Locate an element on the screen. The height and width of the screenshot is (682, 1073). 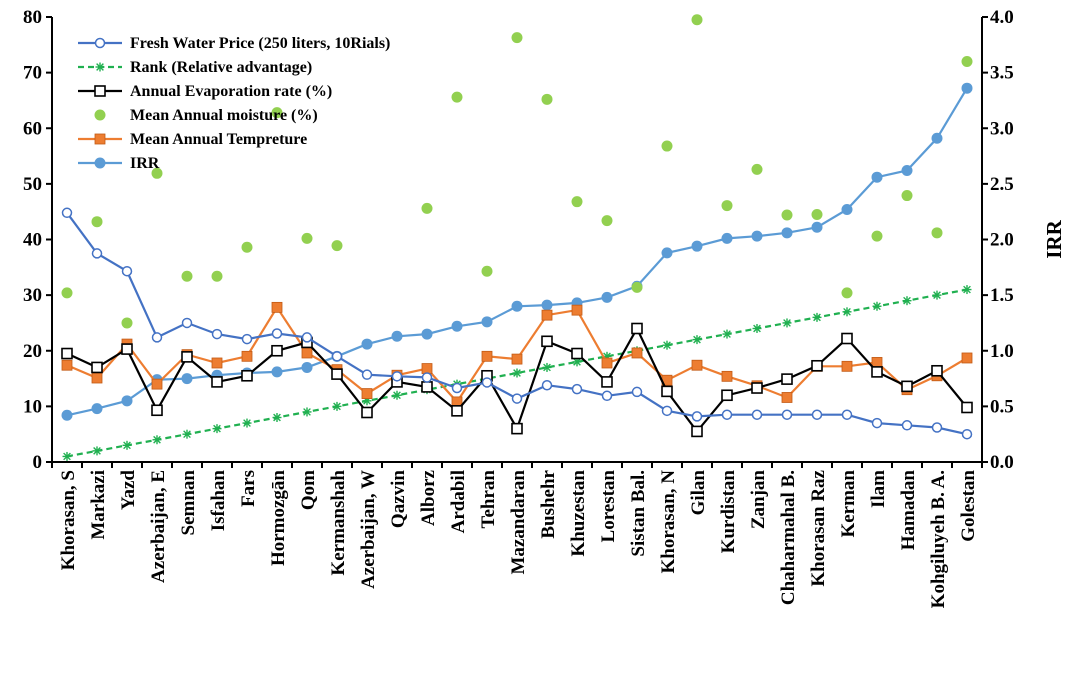
x-category-label: Kohgiluyeh B. A. is located at coordinates (938, 539).